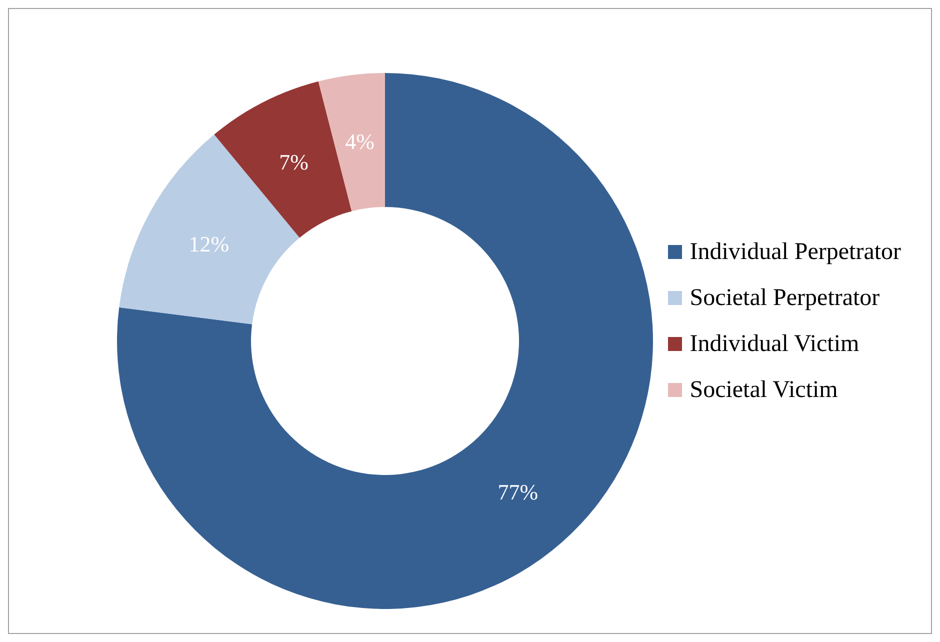 The image size is (940, 642). Describe the element at coordinates (795, 252) in the screenshot. I see `legend-label: Individual Perpetrator` at that location.